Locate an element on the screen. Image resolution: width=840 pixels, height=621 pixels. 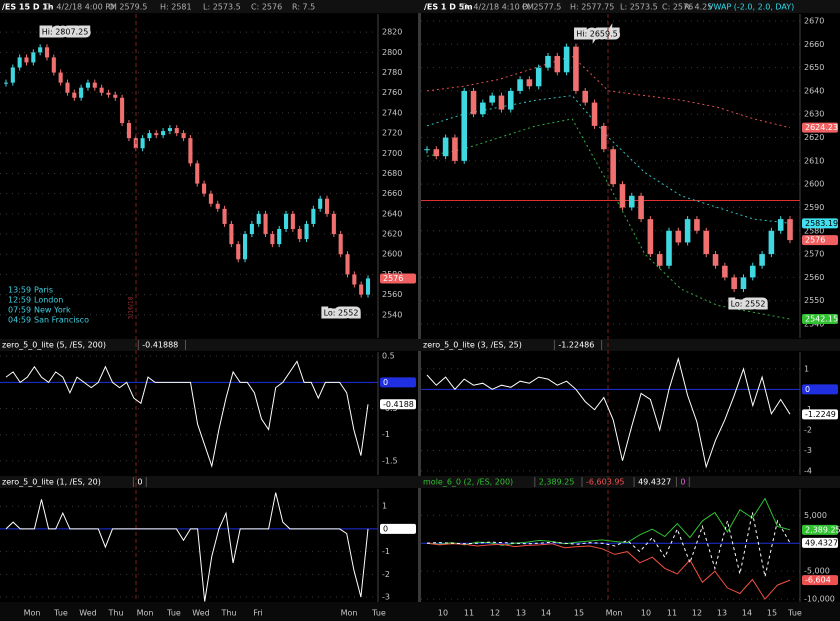
y-tick-label: -1 is located at coordinates (386, 551).